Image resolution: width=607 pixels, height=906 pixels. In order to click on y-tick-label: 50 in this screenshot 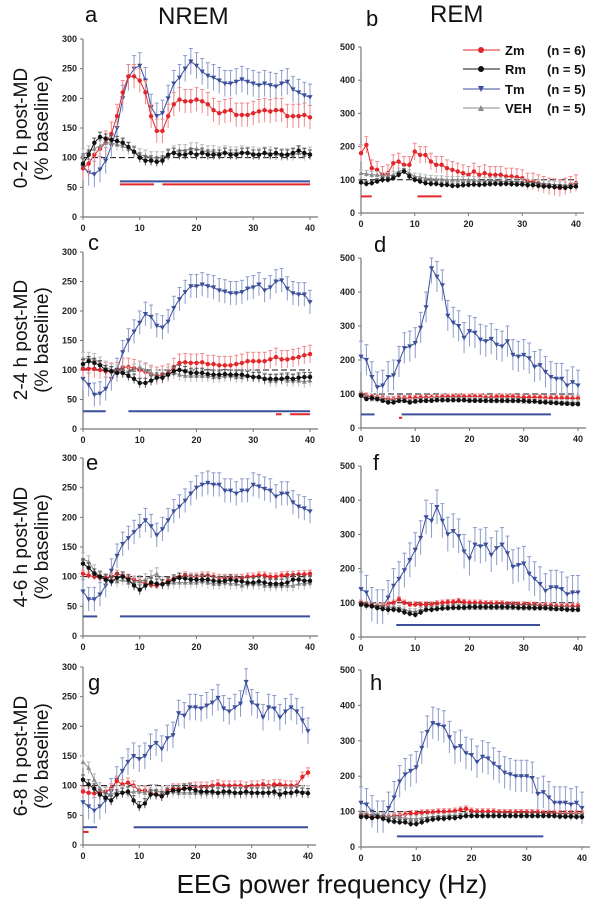, I will do `click(72, 606)`.